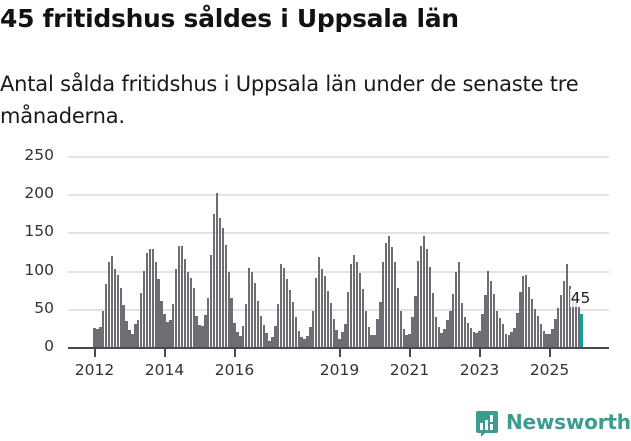  Describe the element at coordinates (39, 155) in the screenshot. I see `y-tick-label: 250` at that location.